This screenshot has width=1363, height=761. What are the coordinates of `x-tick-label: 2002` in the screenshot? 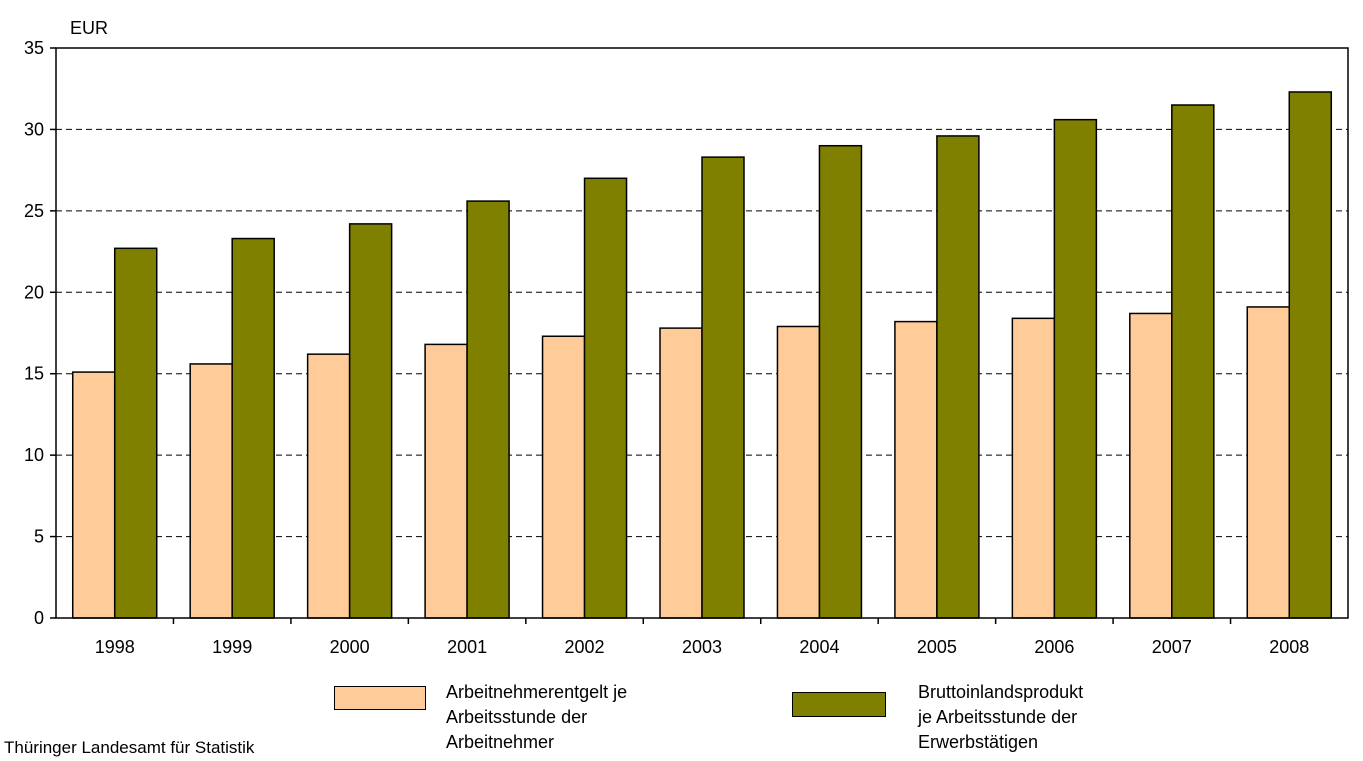 It's located at (585, 647).